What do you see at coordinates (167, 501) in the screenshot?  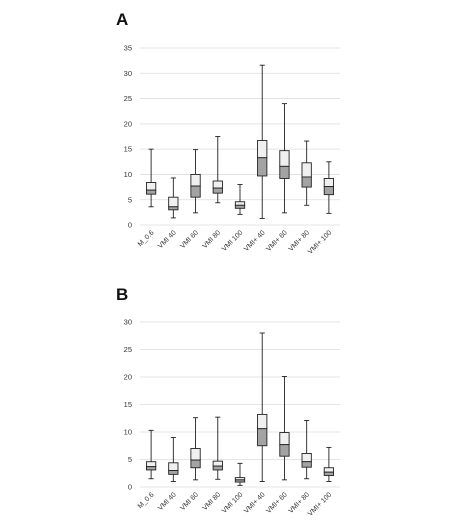 I see `chart-b-category-label: VMI 40` at bounding box center [167, 501].